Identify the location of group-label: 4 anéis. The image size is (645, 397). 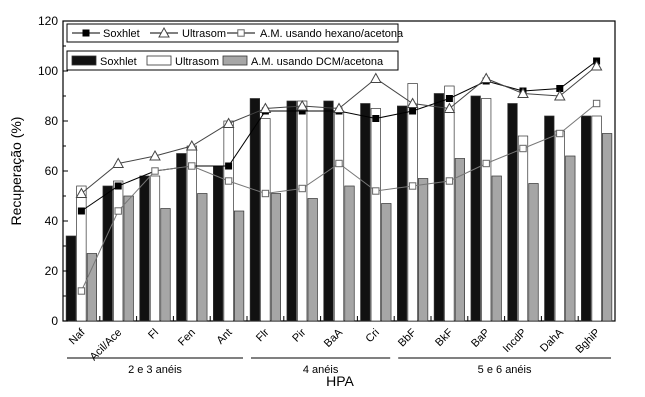
(321, 370).